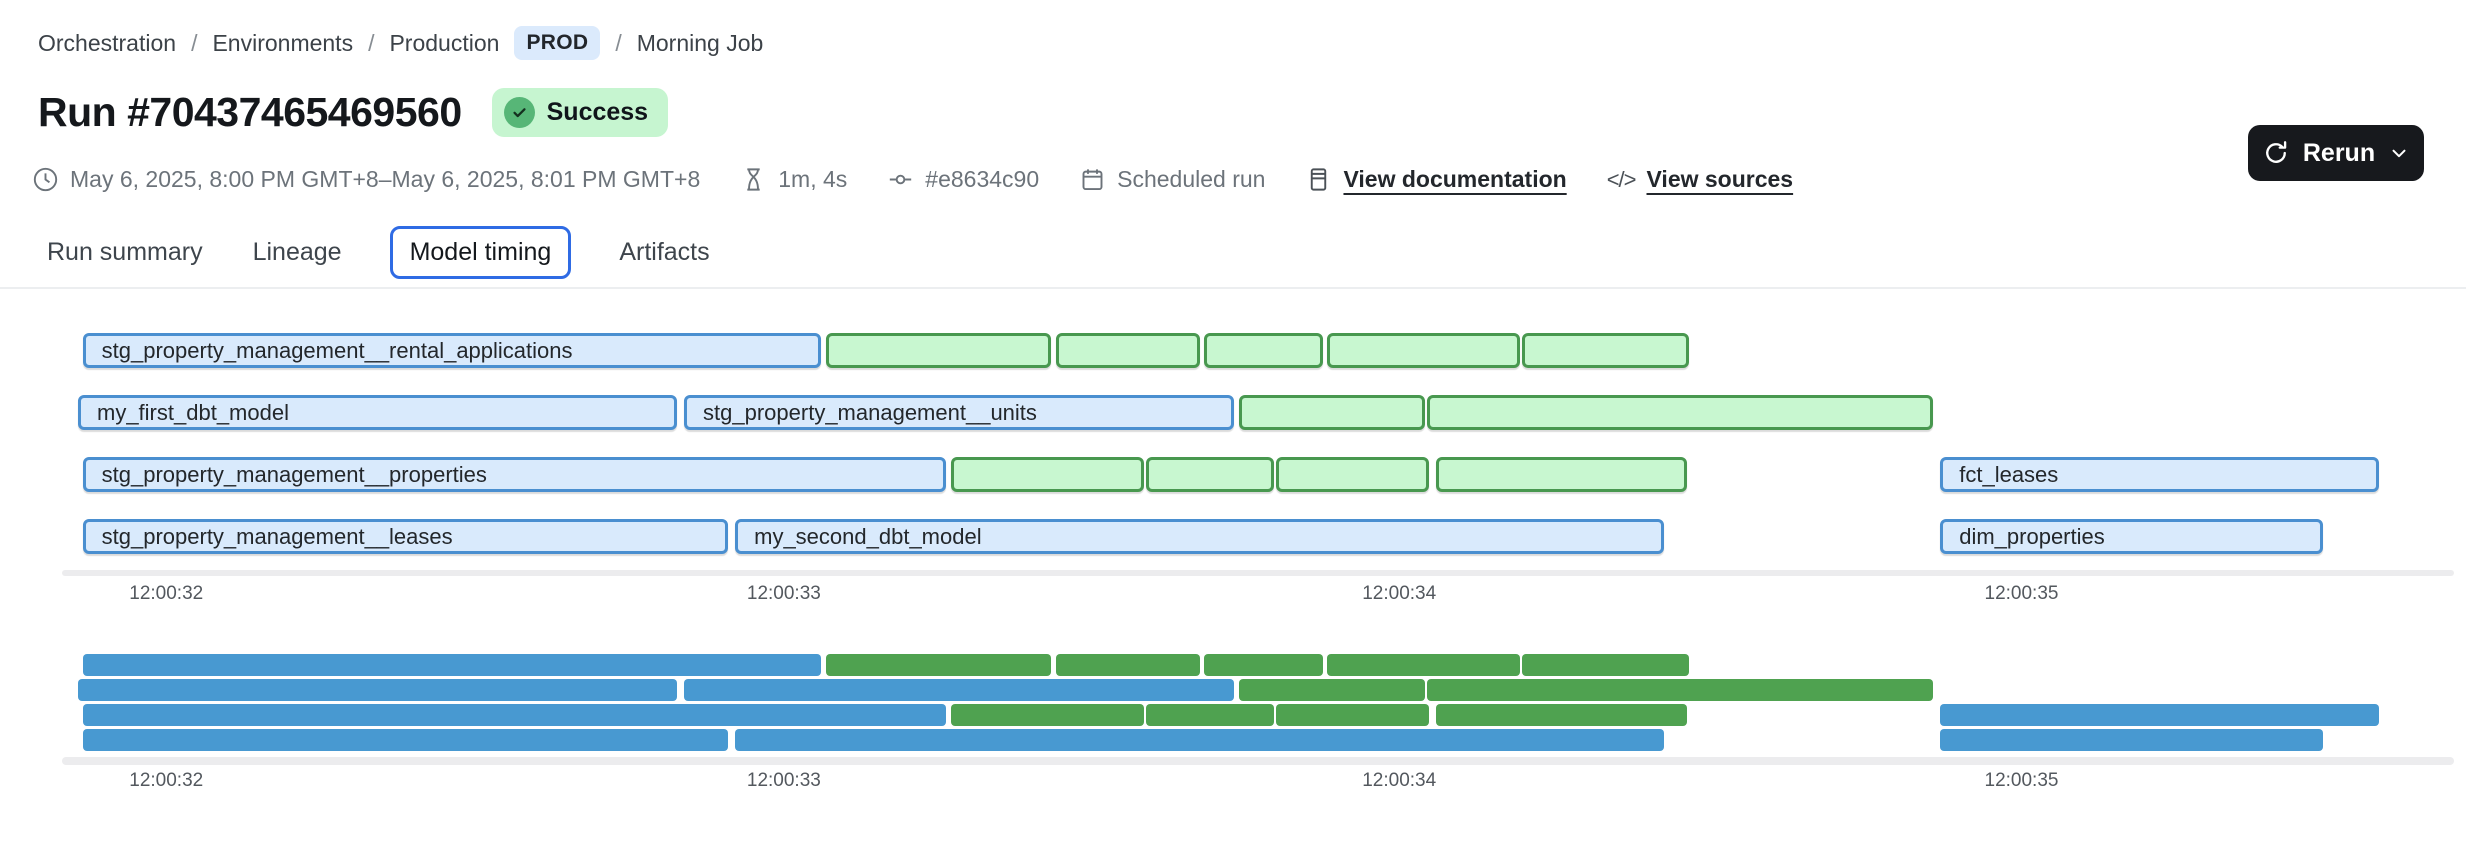  Describe the element at coordinates (1319, 179) in the screenshot. I see `document-icon` at that location.